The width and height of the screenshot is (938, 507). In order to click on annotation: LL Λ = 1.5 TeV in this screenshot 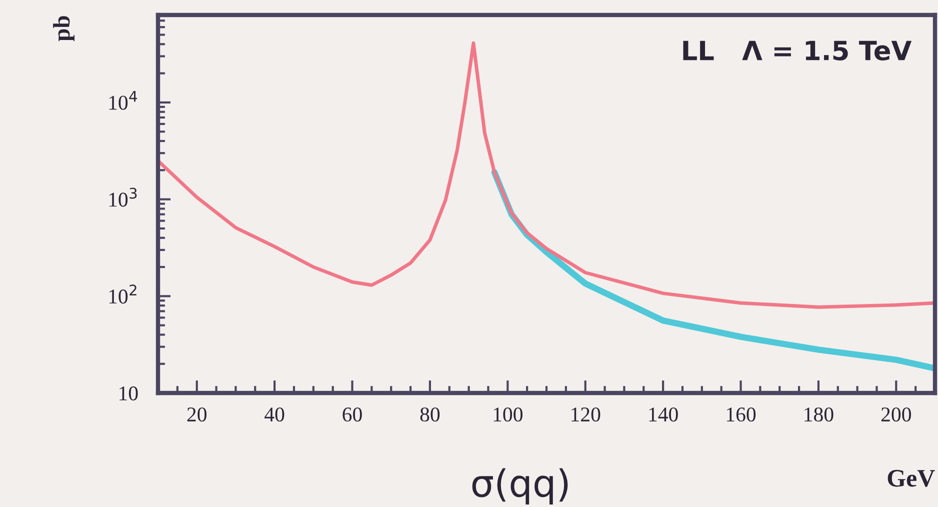, I will do `click(797, 50)`.